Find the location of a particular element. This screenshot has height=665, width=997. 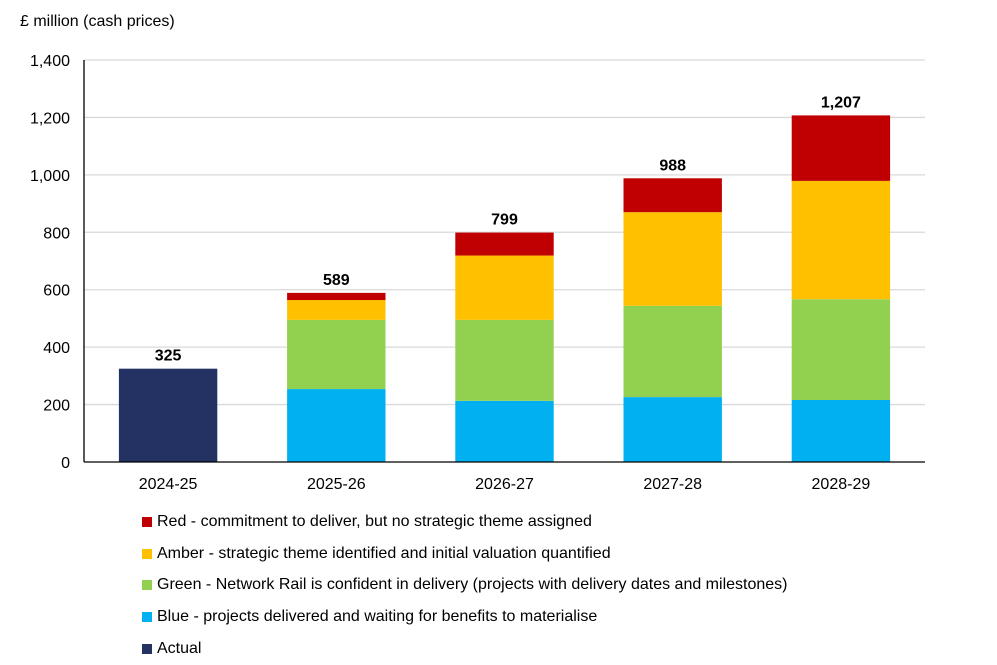

y-tick-label: 600 is located at coordinates (56, 291).